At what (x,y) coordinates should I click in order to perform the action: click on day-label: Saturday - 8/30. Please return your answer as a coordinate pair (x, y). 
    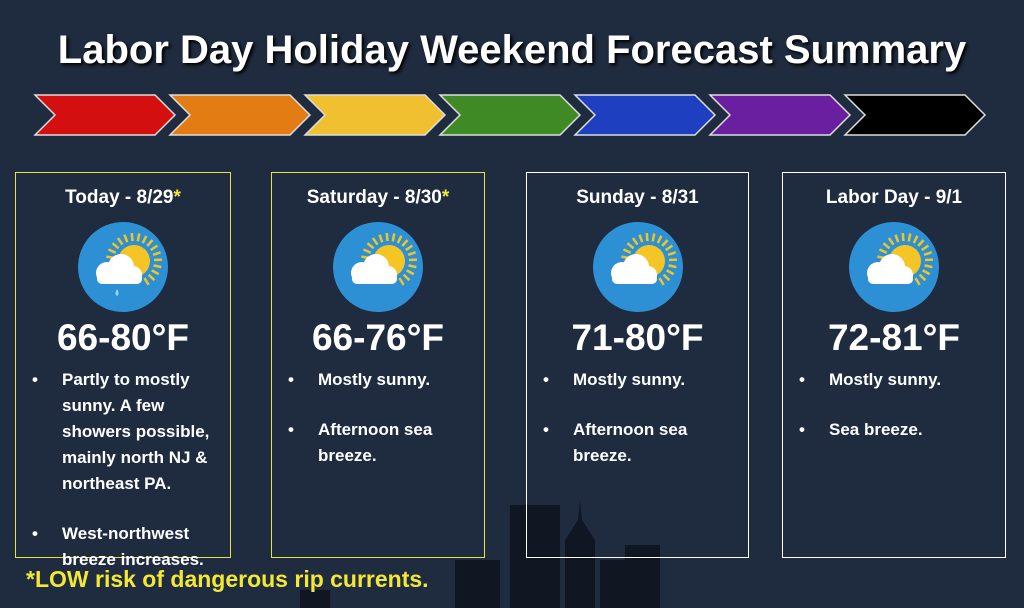
    Looking at the image, I should click on (374, 197).